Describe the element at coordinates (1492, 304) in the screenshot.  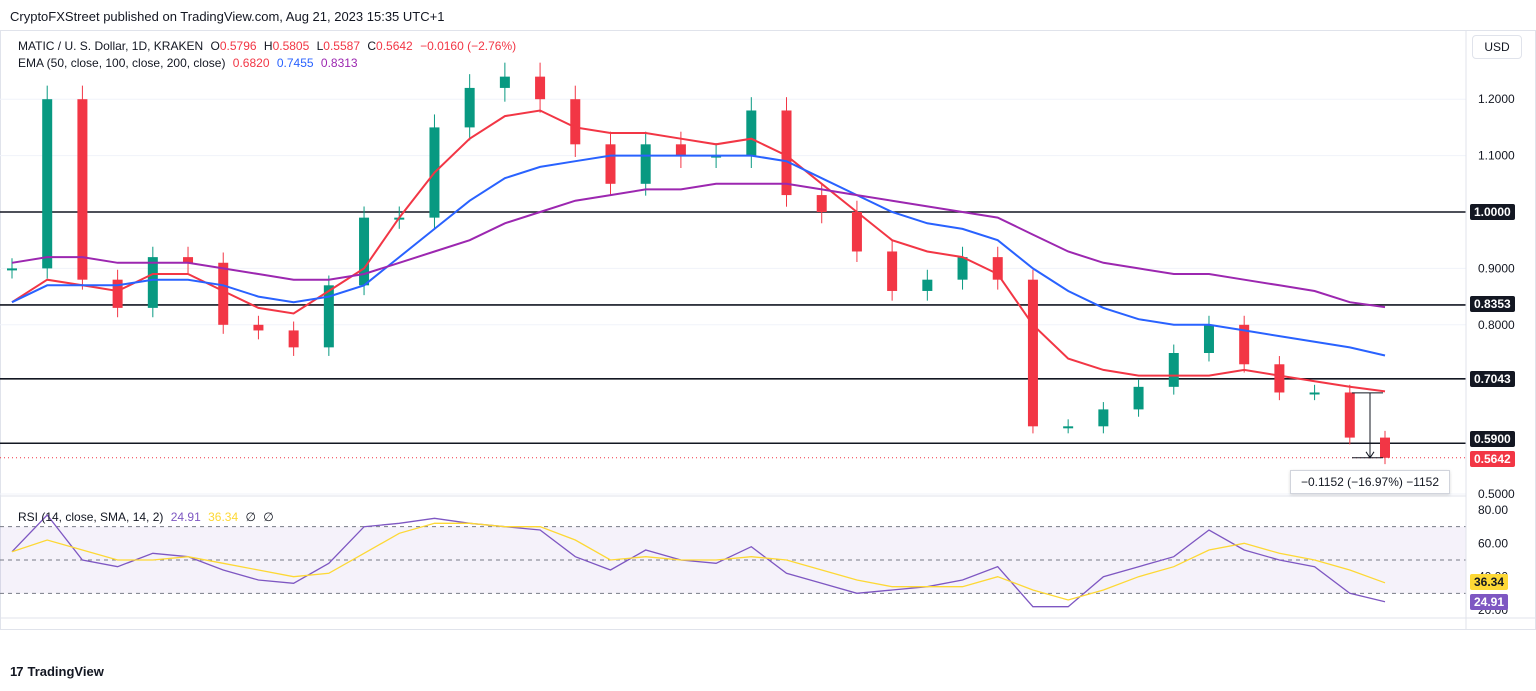
I see `level-label-2: 0.8353` at that location.